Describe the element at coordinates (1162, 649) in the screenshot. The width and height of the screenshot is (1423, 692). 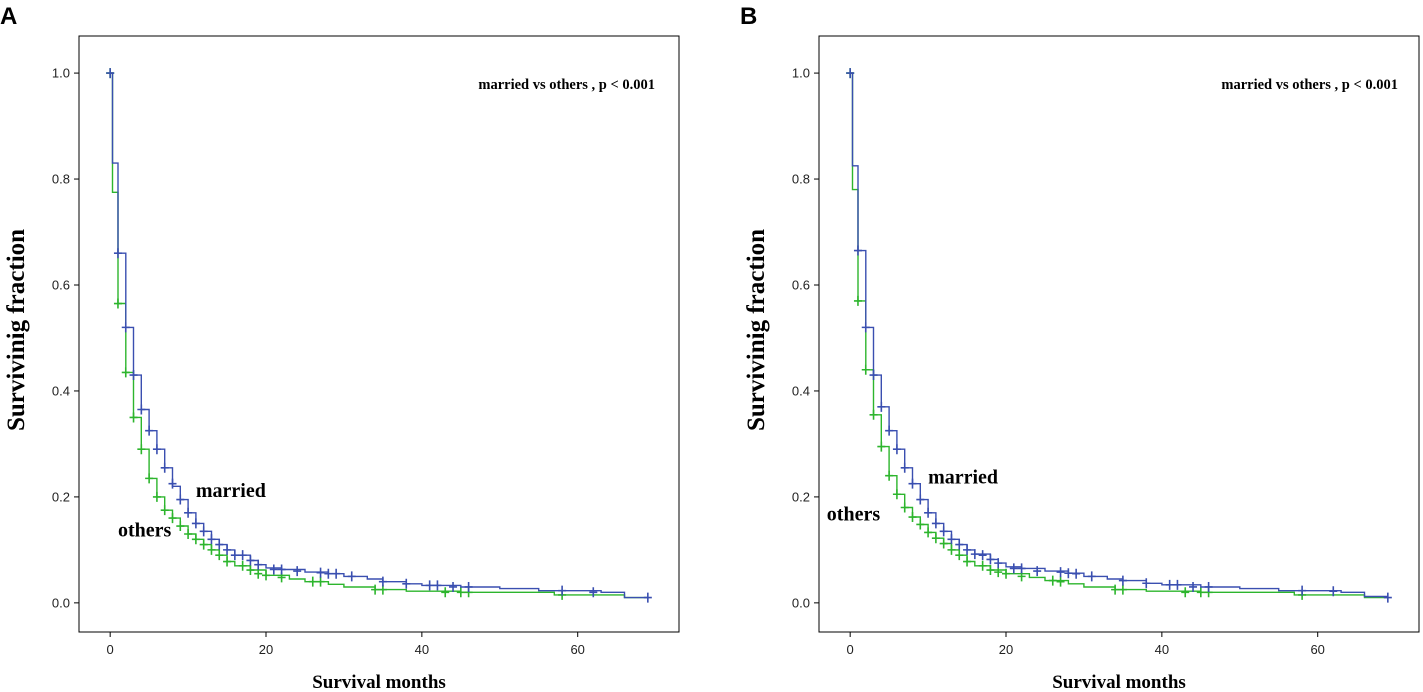
I see `x-tick-label: 40` at that location.